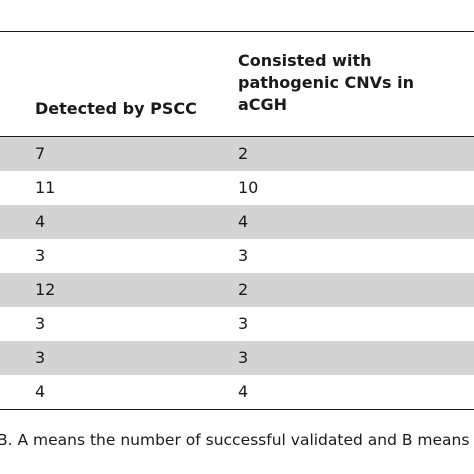 The width and height of the screenshot is (474, 474). I want to click on cell-detected: 7, so click(40, 153).